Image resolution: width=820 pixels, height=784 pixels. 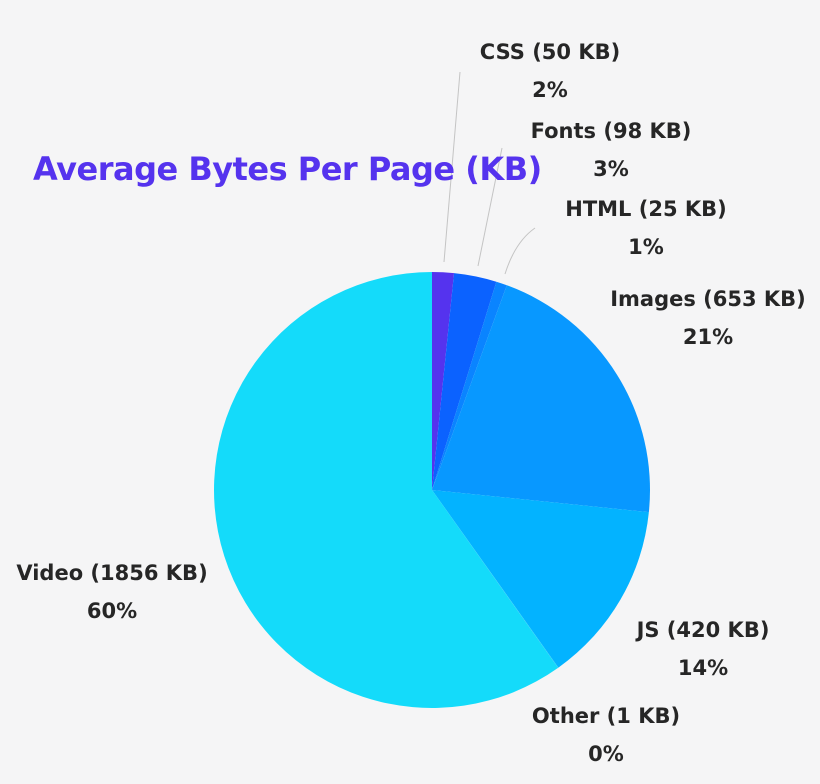 What do you see at coordinates (611, 169) in the screenshot?
I see `label-fonts-percent: 3%` at bounding box center [611, 169].